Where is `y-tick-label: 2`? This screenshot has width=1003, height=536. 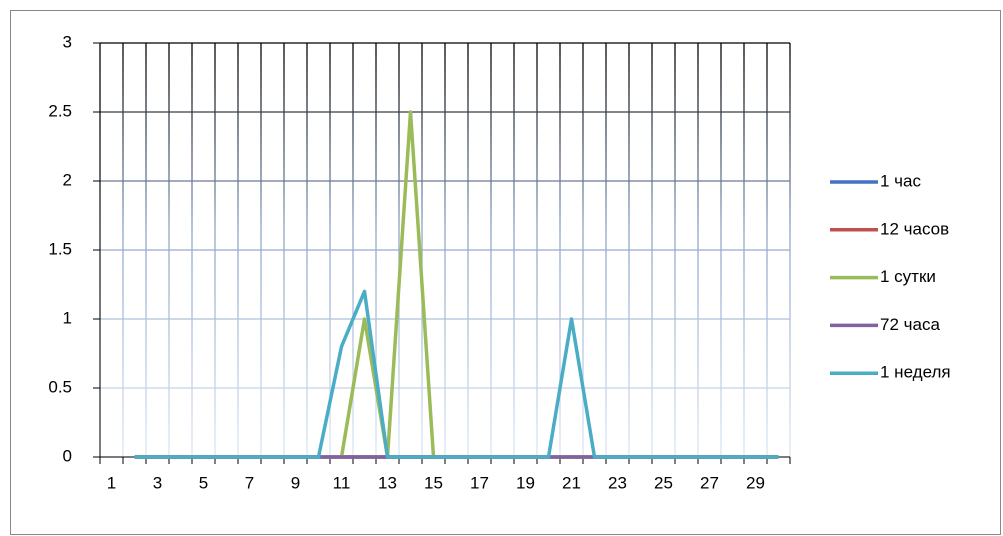 y-tick-label: 2 is located at coordinates (67, 179).